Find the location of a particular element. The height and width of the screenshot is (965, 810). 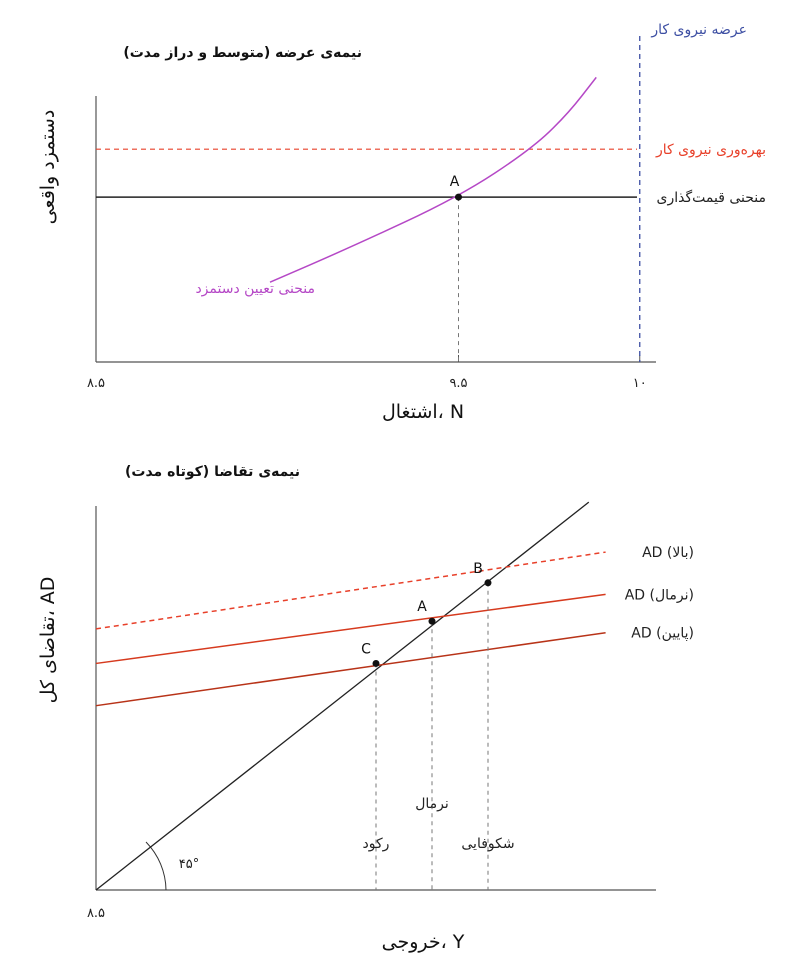

supply-point-label: A is located at coordinates (455, 182).